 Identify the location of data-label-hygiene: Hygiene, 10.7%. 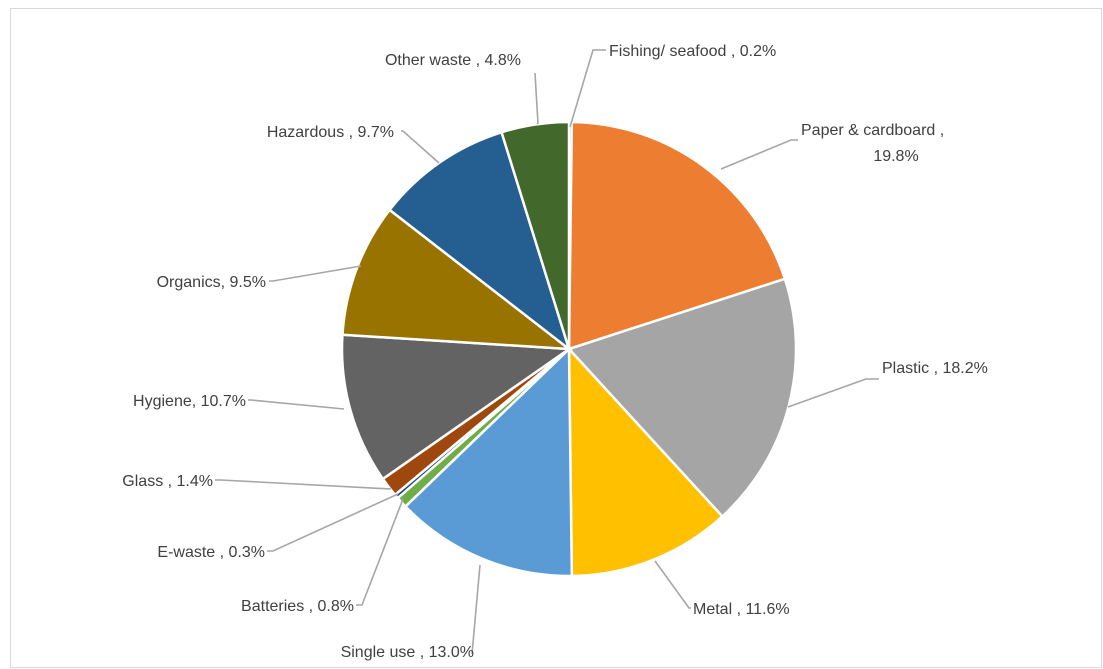
(189, 401).